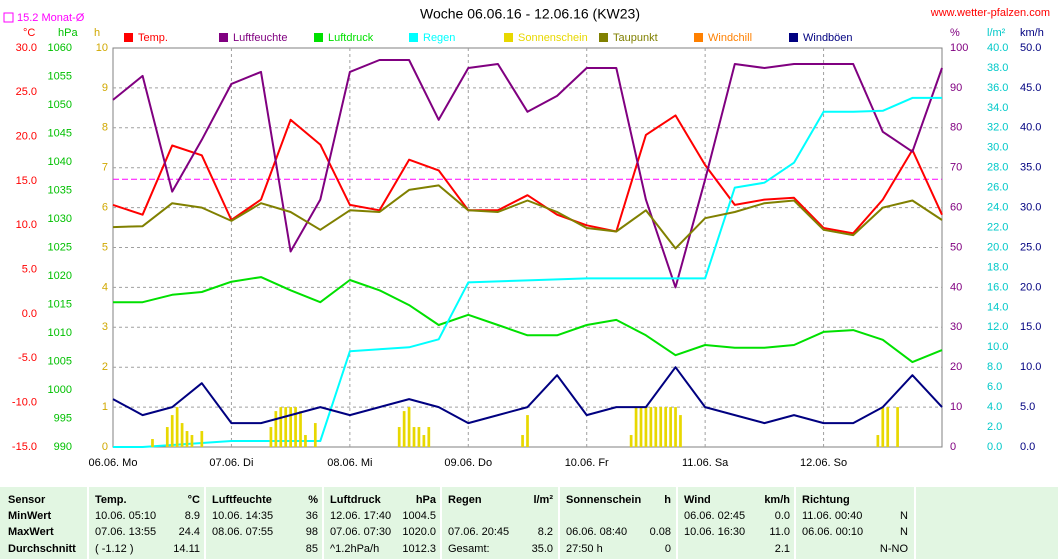 Image resolution: width=1058 pixels, height=559 pixels. Describe the element at coordinates (125, 532) in the screenshot. I see `table-cell: 07.06. 13:55` at that location.